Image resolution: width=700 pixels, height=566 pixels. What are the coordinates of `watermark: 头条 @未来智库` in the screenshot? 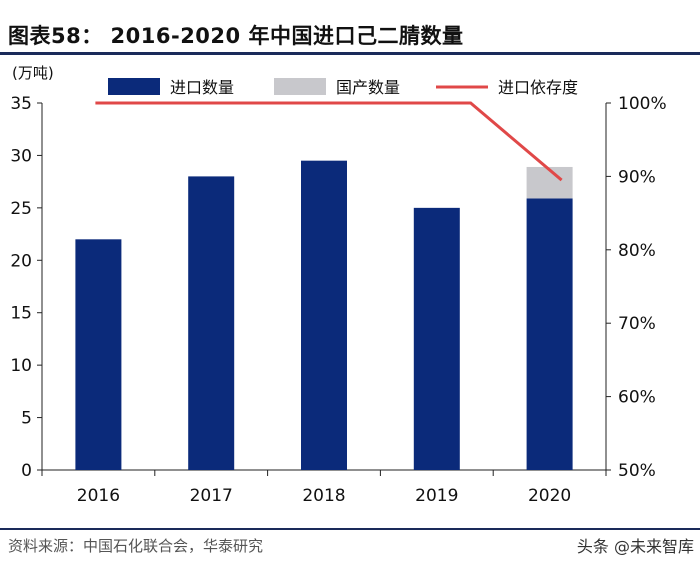 It's located at (635, 546).